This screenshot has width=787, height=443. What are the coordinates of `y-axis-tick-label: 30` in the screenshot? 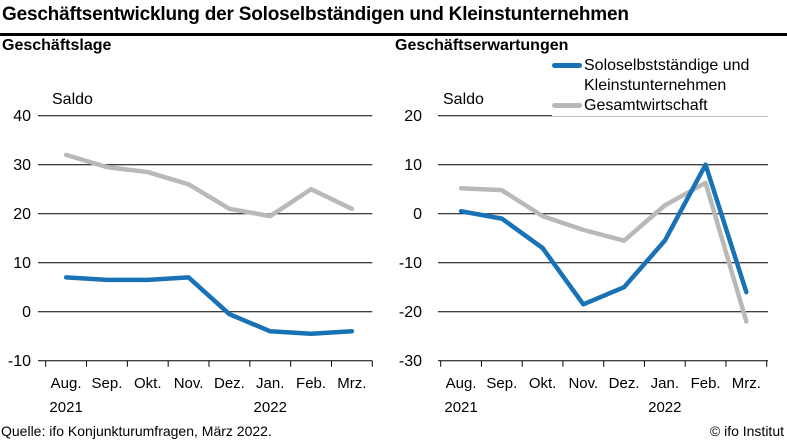 It's located at (22, 165).